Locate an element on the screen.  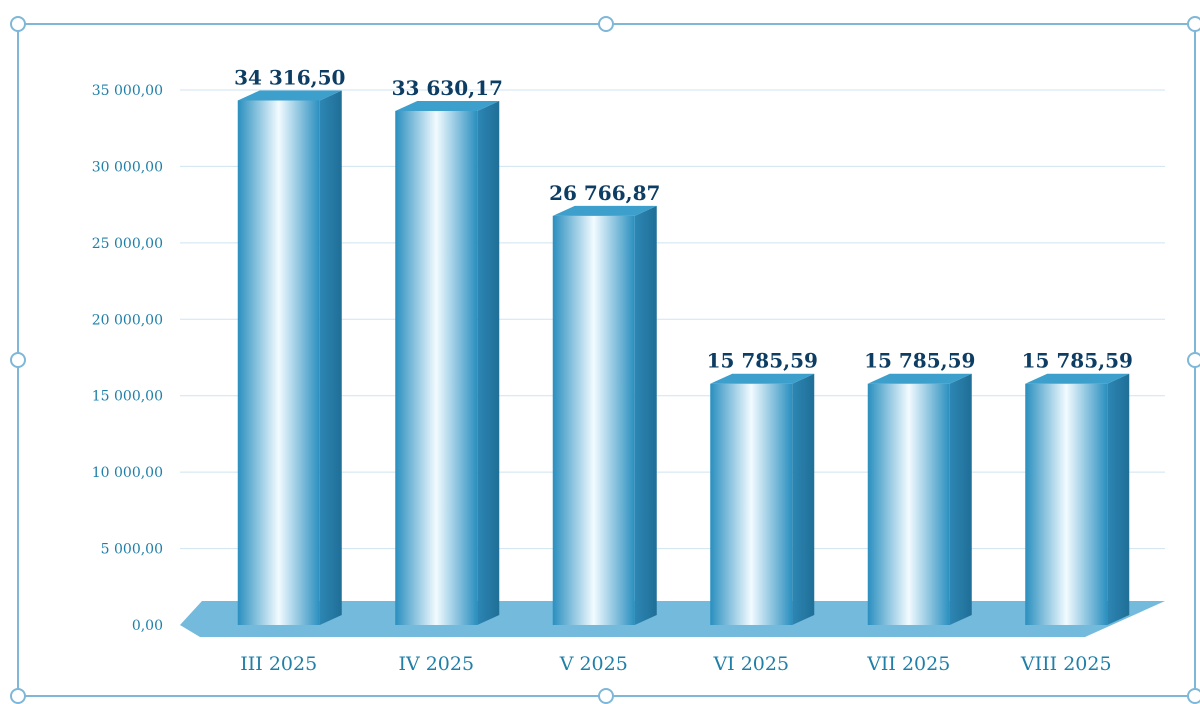
x-tick-label: IV 2025 is located at coordinates (436, 664).